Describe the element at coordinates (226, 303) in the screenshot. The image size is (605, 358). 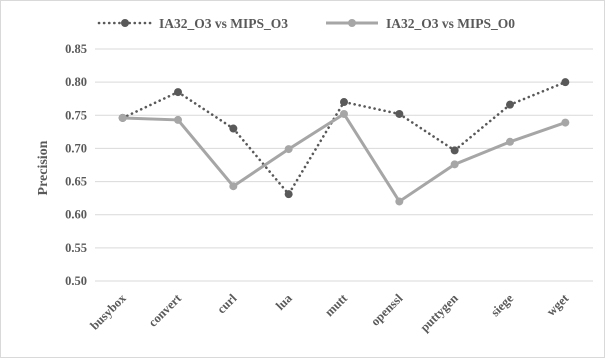
I see `x-tick-label: curl` at that location.